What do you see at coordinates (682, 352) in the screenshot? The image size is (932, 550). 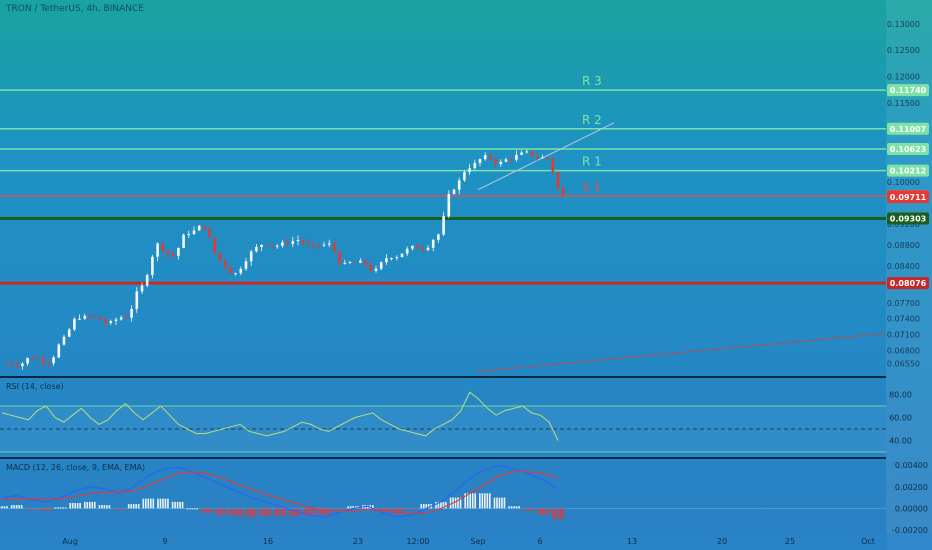 I see `support-trendline` at bounding box center [682, 352].